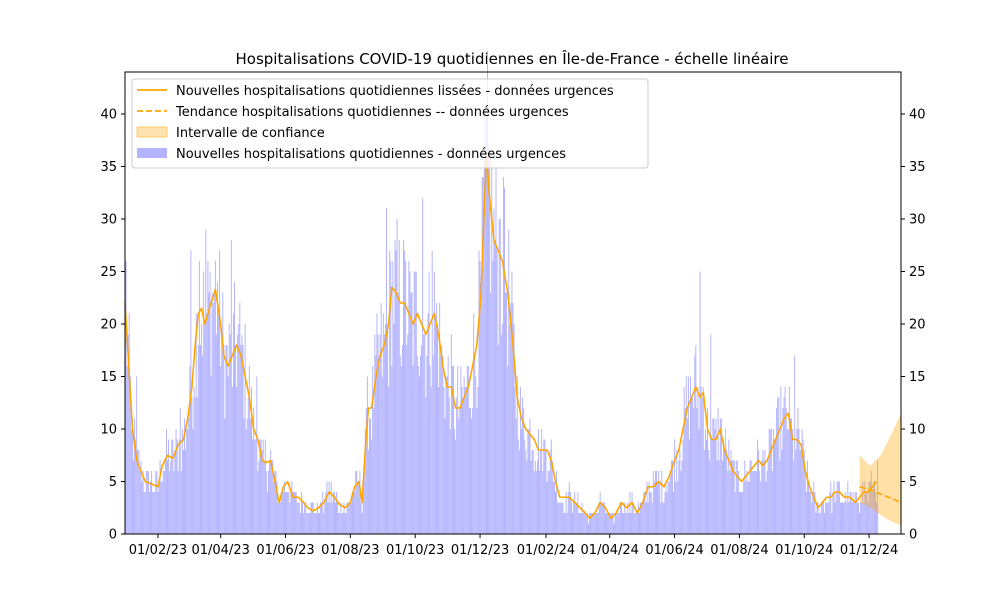 This screenshot has height=604, width=1000. Describe the element at coordinates (880, 494) in the screenshot. I see `trend-line` at that location.